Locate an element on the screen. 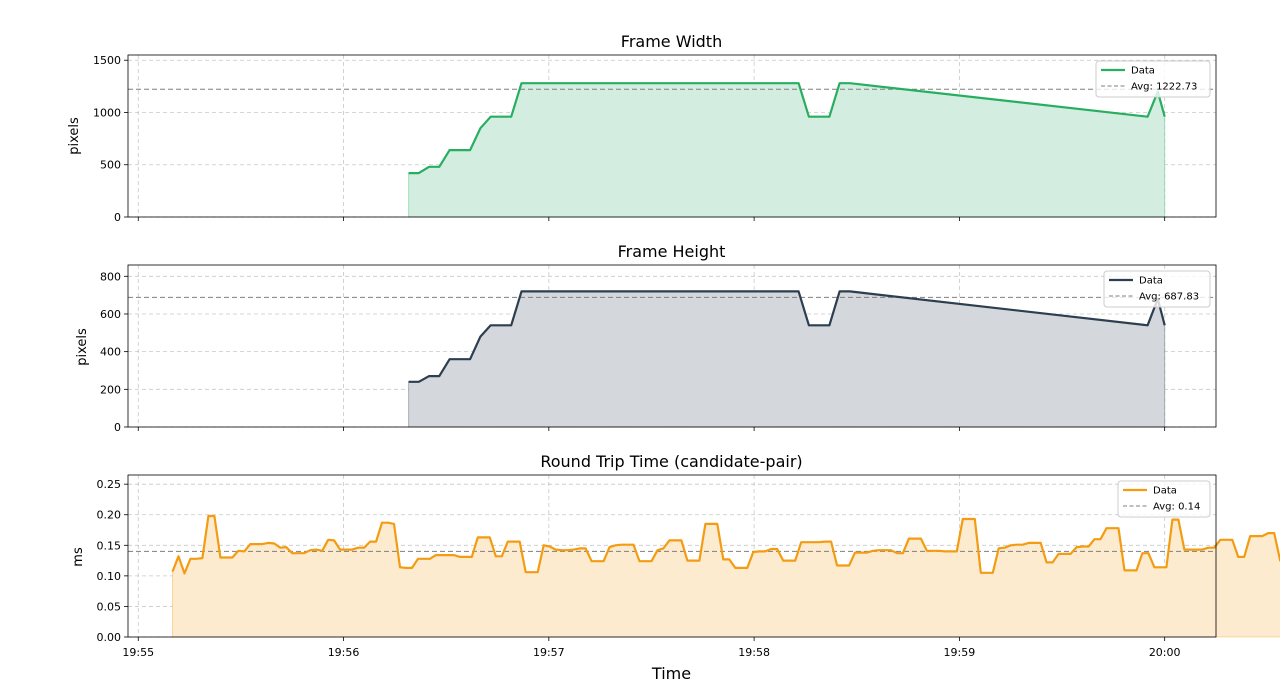 The width and height of the screenshot is (1280, 692). frame-height-xticks is located at coordinates (651, 429).